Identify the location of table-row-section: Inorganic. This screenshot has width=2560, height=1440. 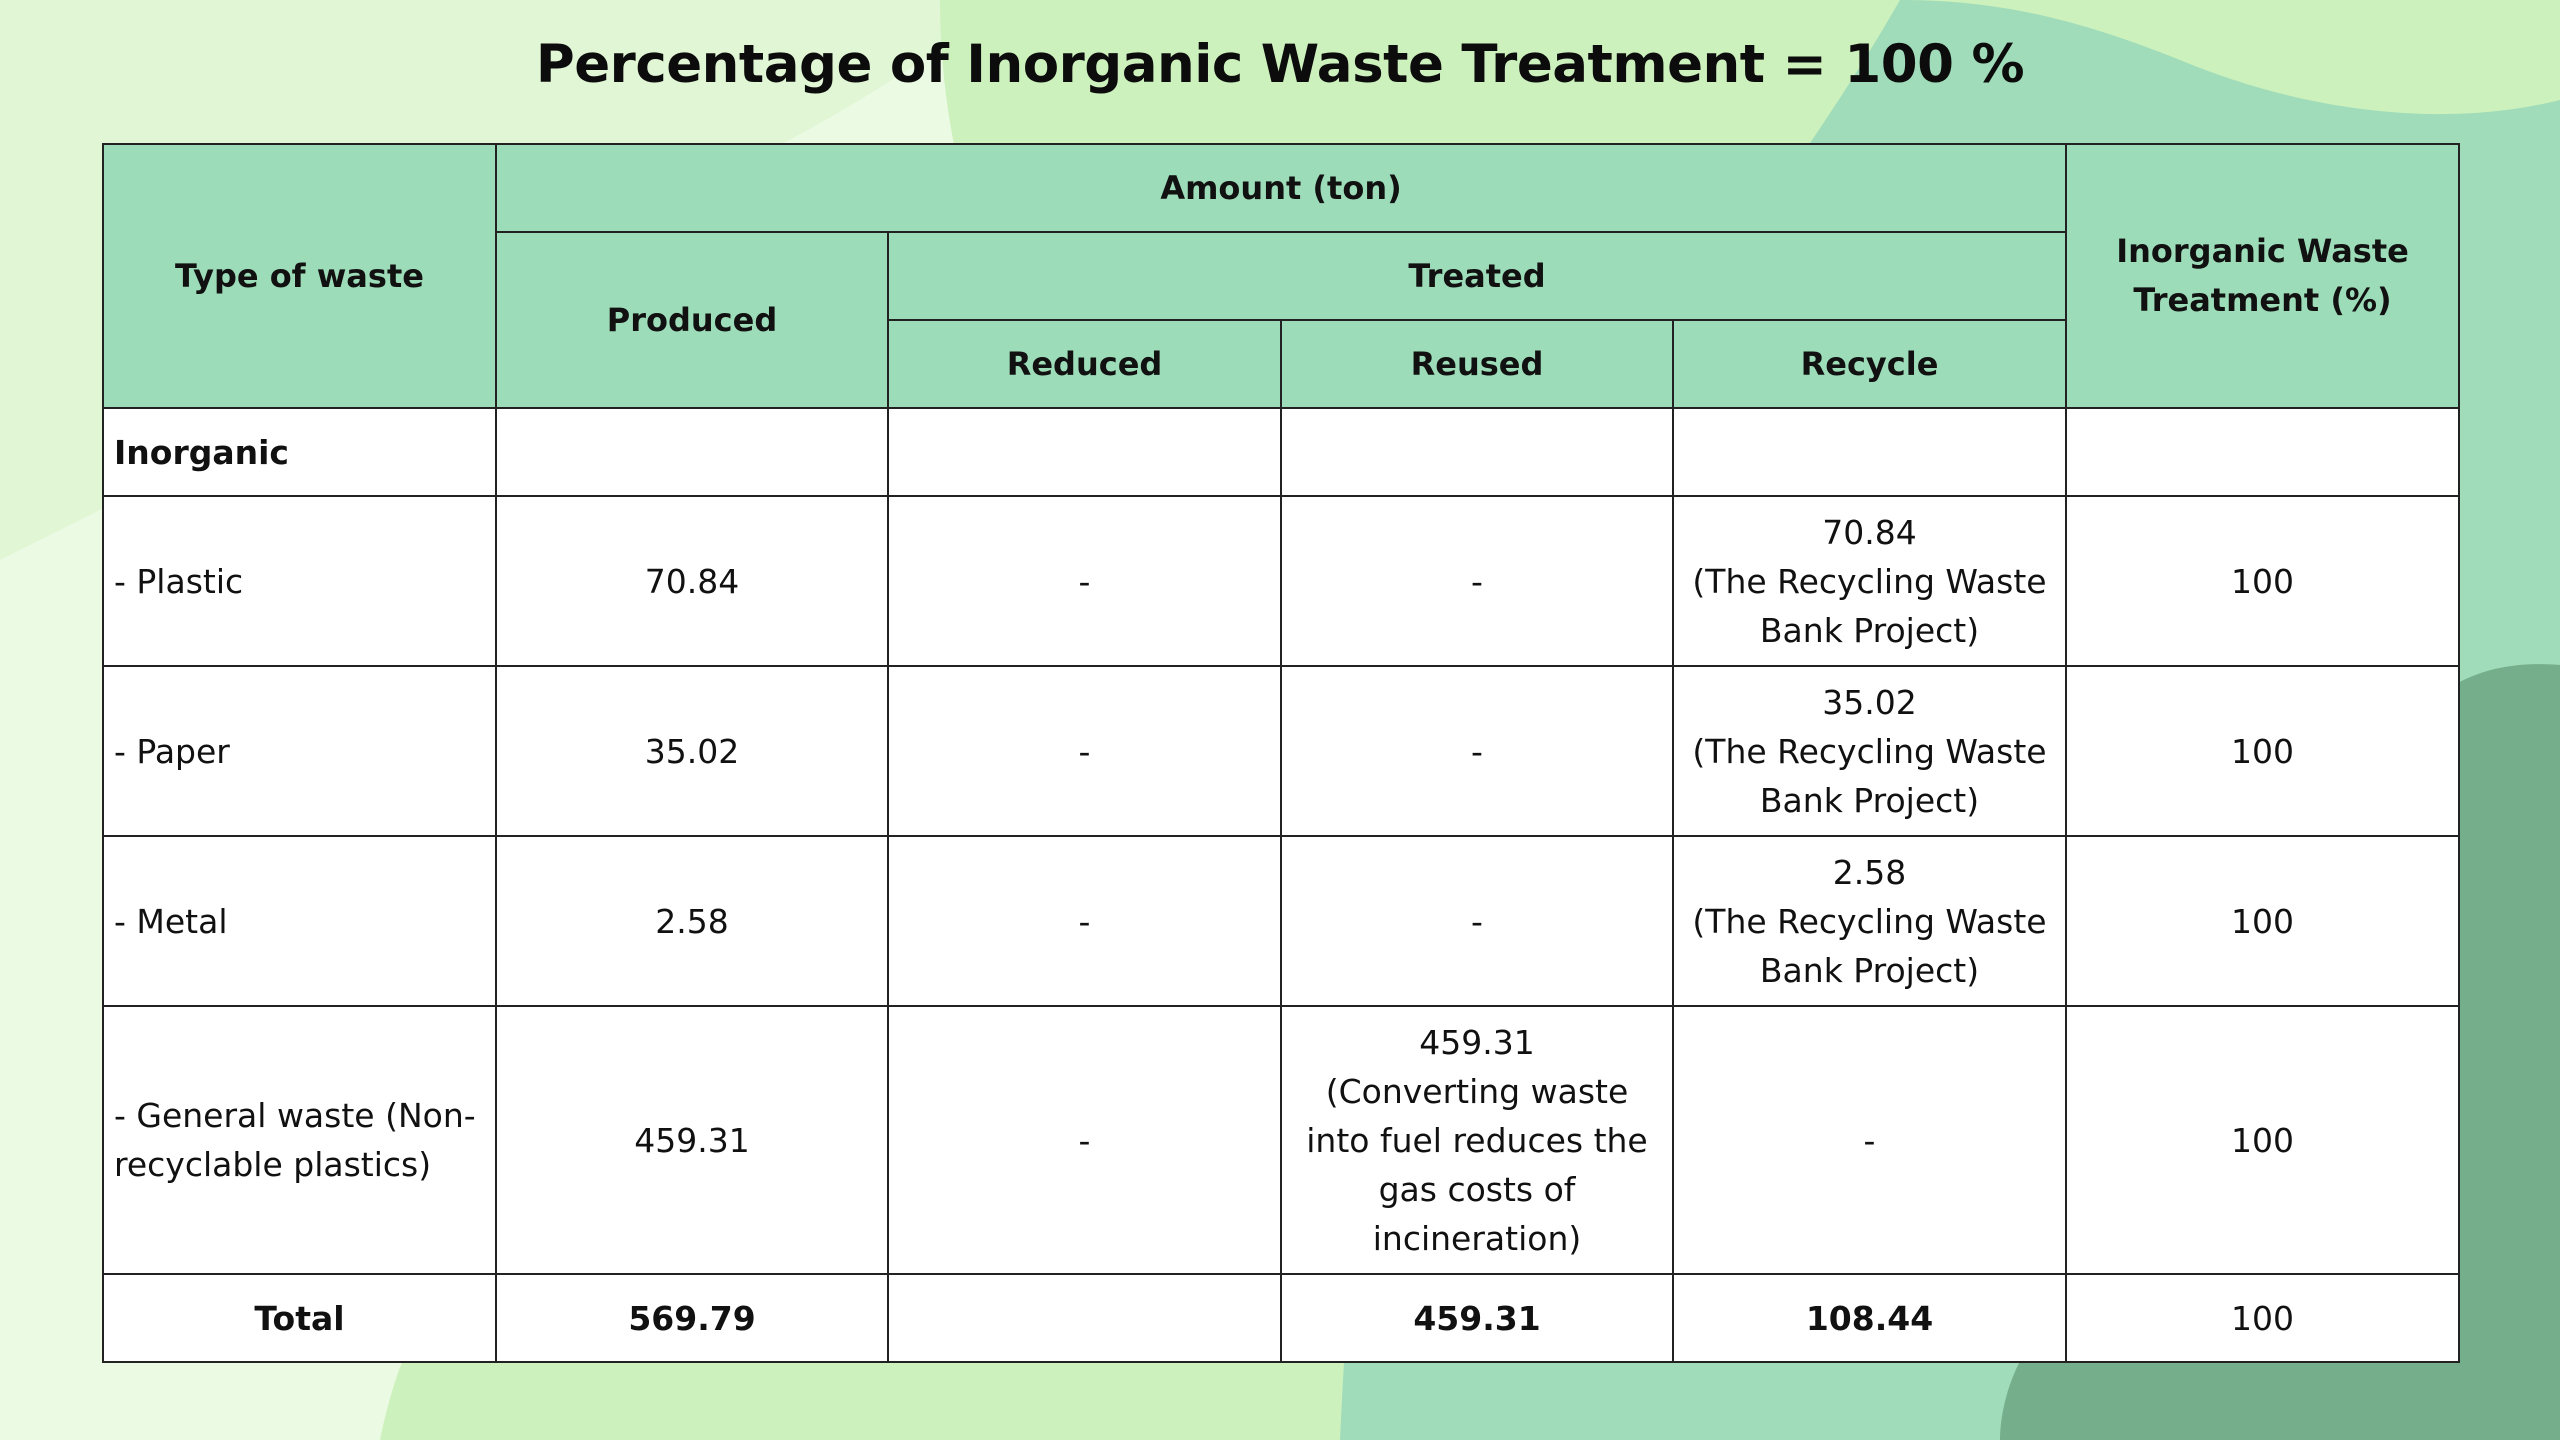
(1281, 452).